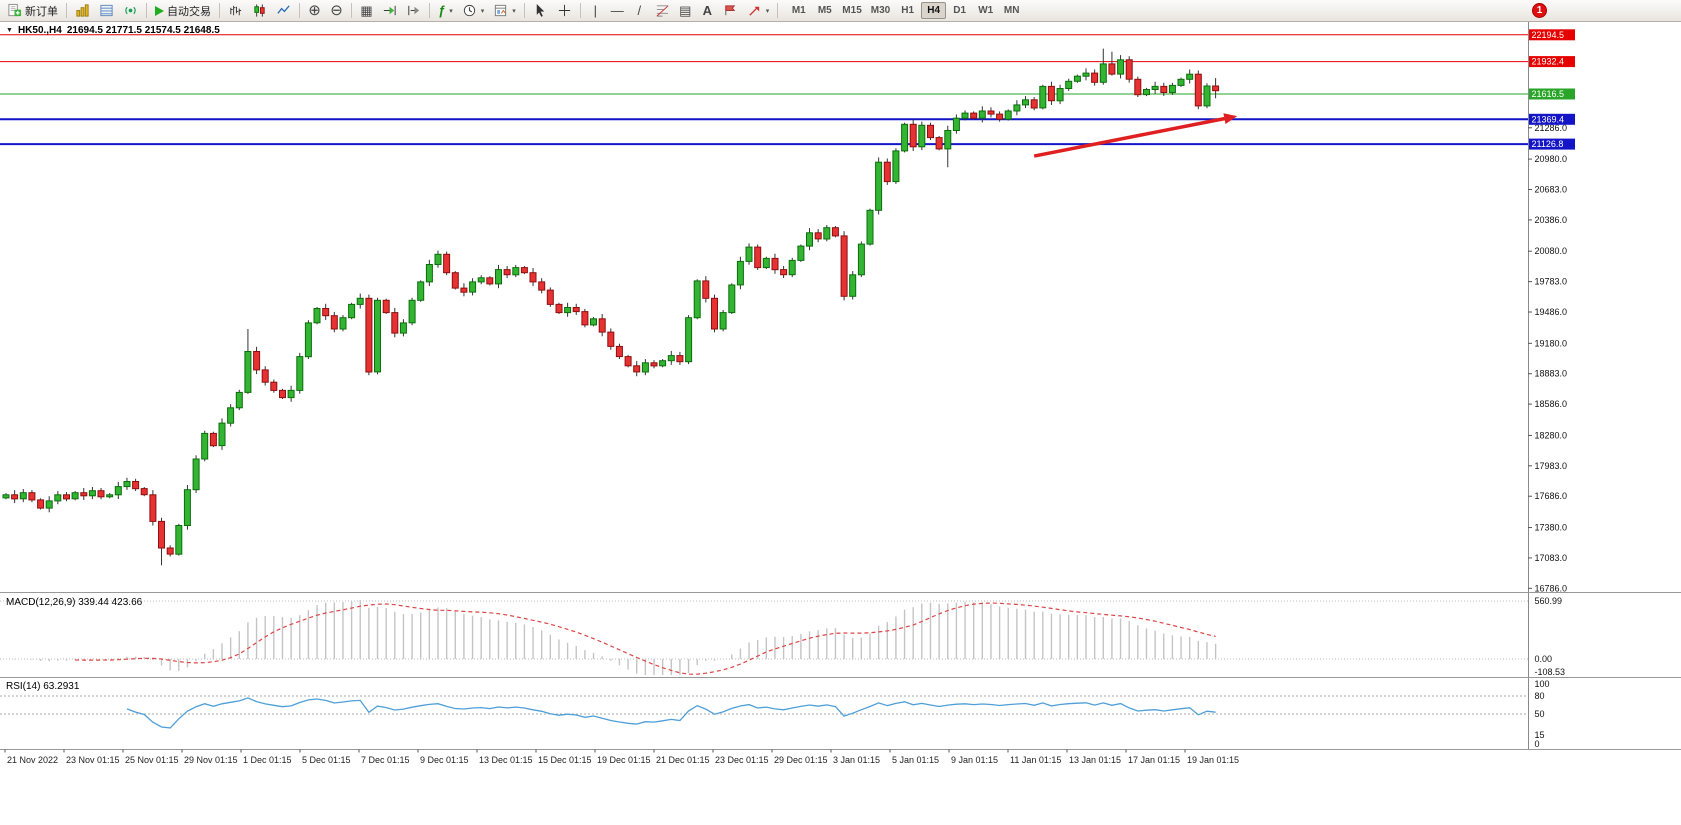 The image size is (1681, 825). I want to click on svg-text: 21369.4, so click(1548, 119).